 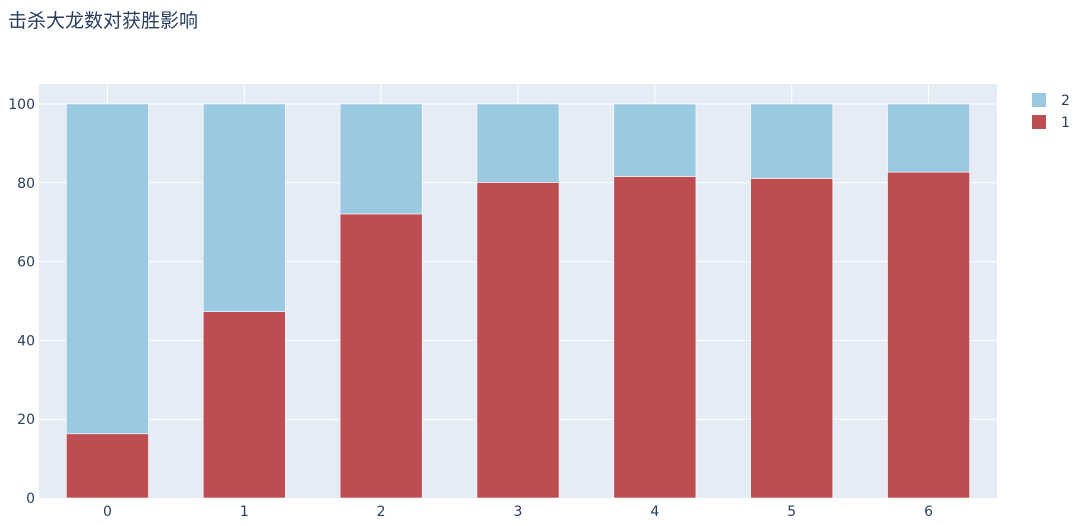 I want to click on y-tick-label: 20, so click(x=26, y=420).